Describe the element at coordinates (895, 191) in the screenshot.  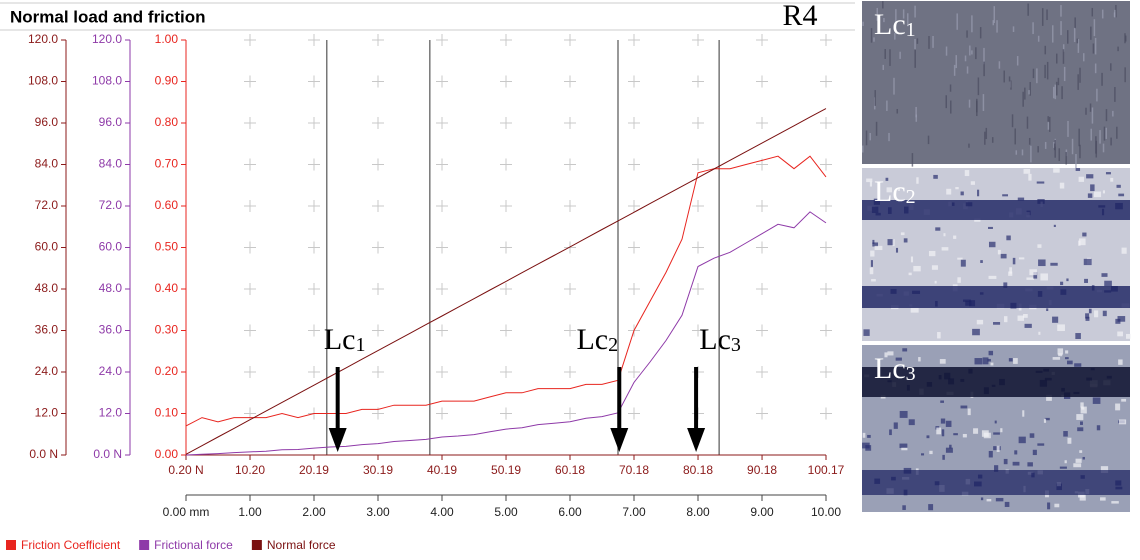
I see `micrograph-label: Lc2` at that location.